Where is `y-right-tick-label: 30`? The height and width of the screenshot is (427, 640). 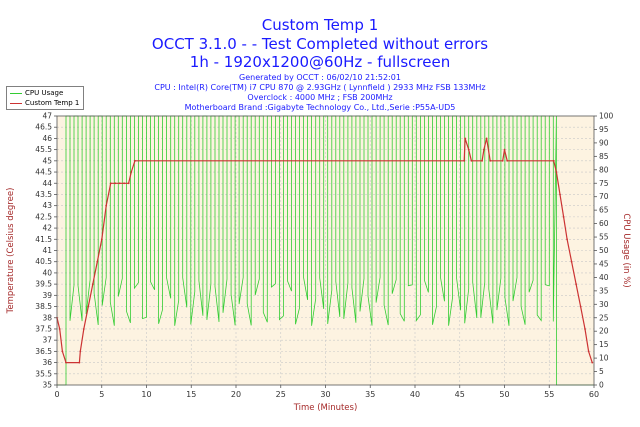
y-right-tick-label: 30 is located at coordinates (604, 304).